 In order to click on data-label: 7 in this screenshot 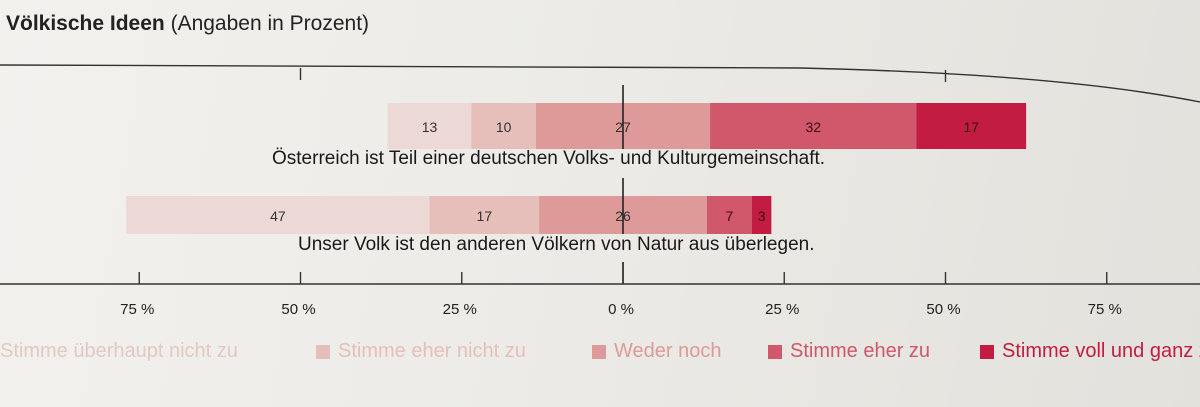, I will do `click(730, 216)`.